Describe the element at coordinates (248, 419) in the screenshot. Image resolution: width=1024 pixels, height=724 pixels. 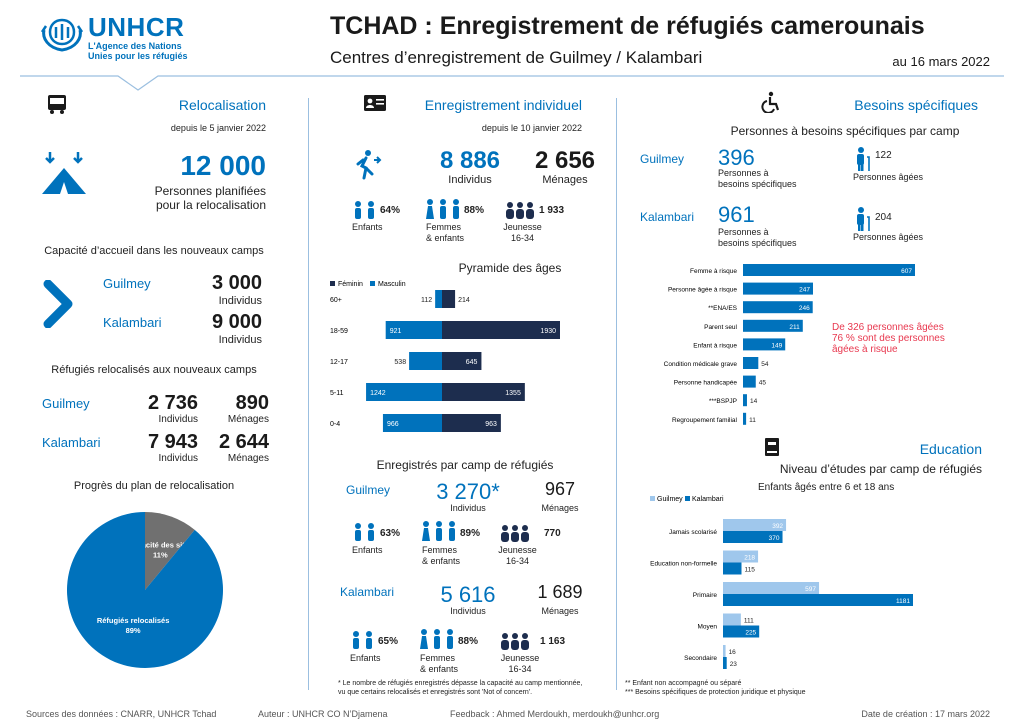
I see `relocated-men-label-guilmey: Ménages` at that location.